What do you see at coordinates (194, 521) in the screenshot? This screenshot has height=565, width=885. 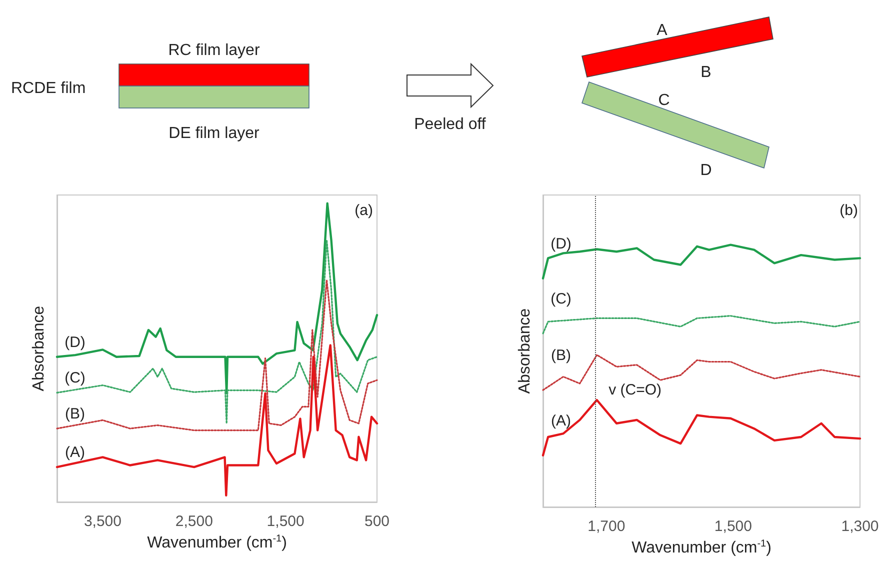 I see `x-tick-label: 2,500` at bounding box center [194, 521].